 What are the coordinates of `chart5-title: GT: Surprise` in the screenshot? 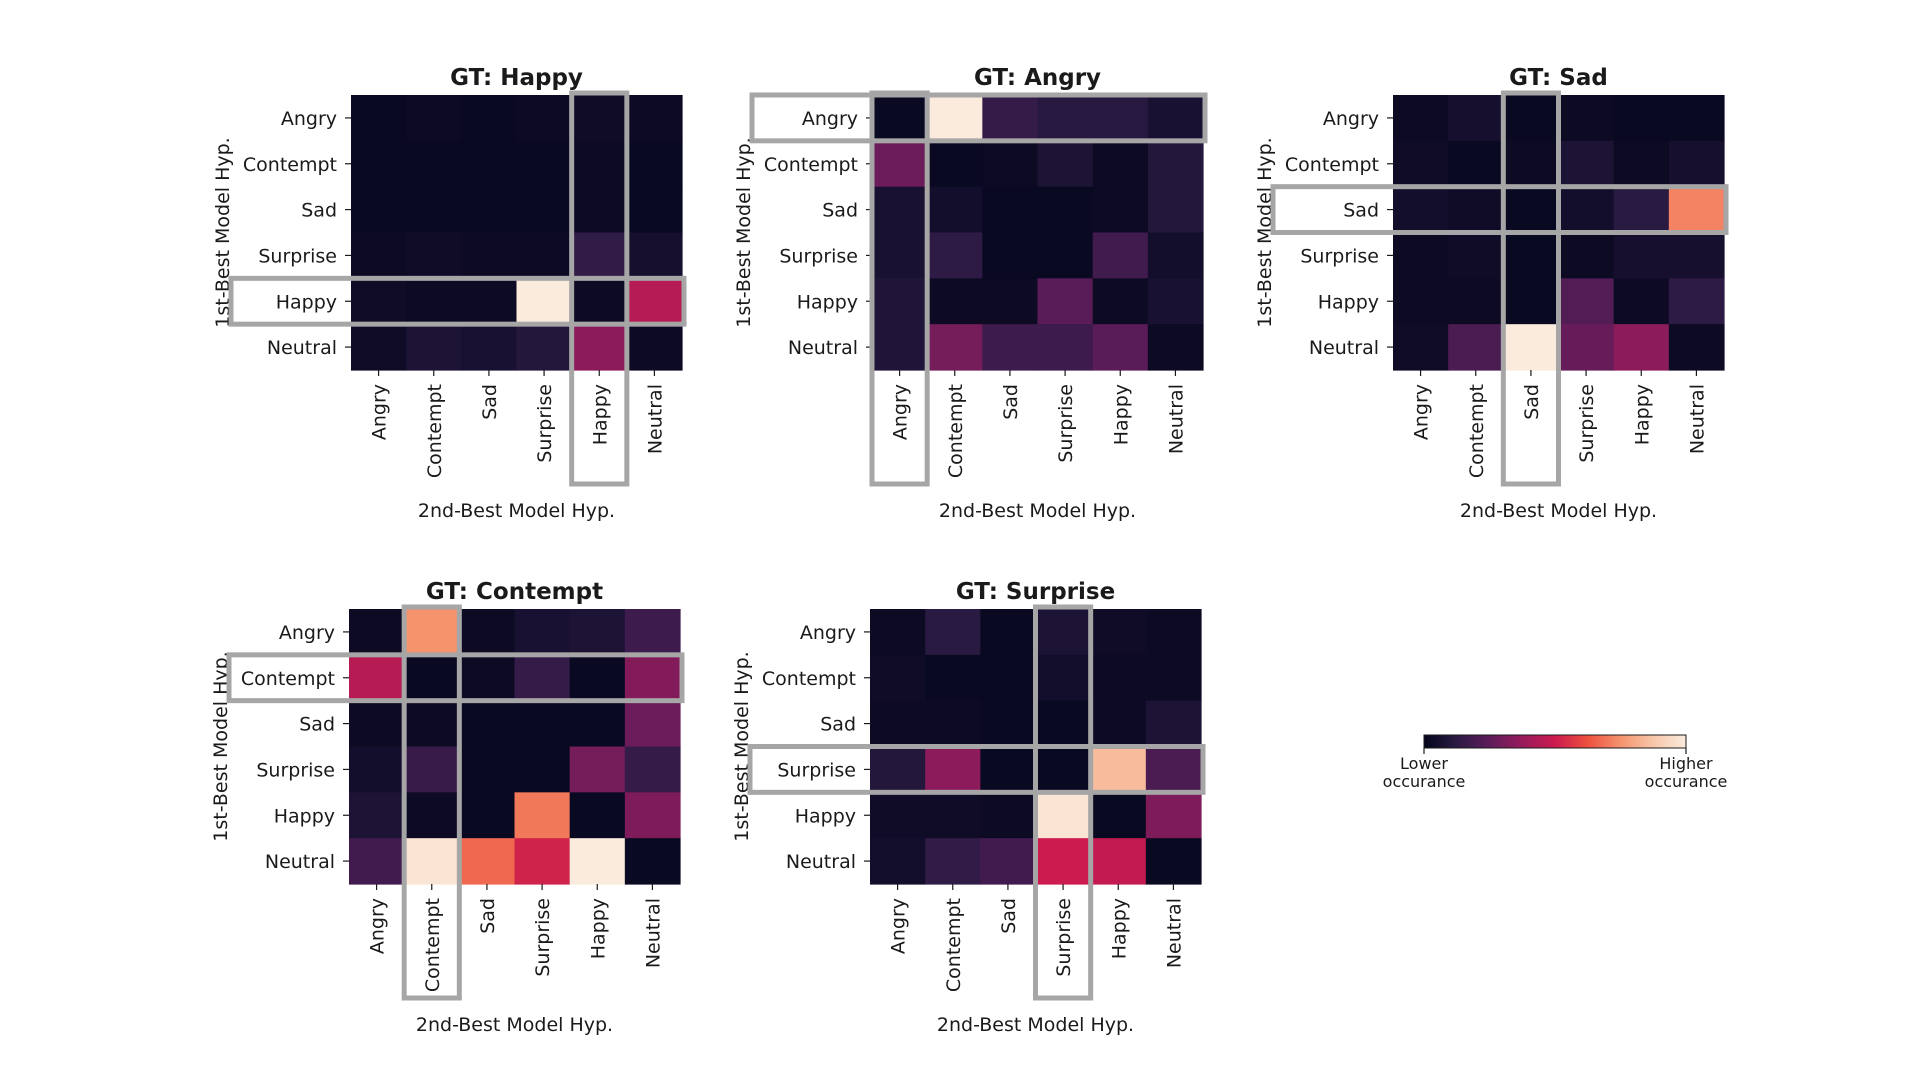 It's located at (1035, 592).